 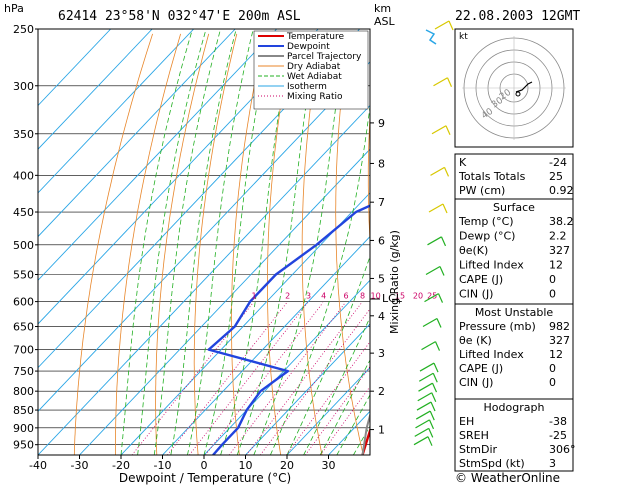 I want to click on index-label: Dewp (°C), so click(x=487, y=236).